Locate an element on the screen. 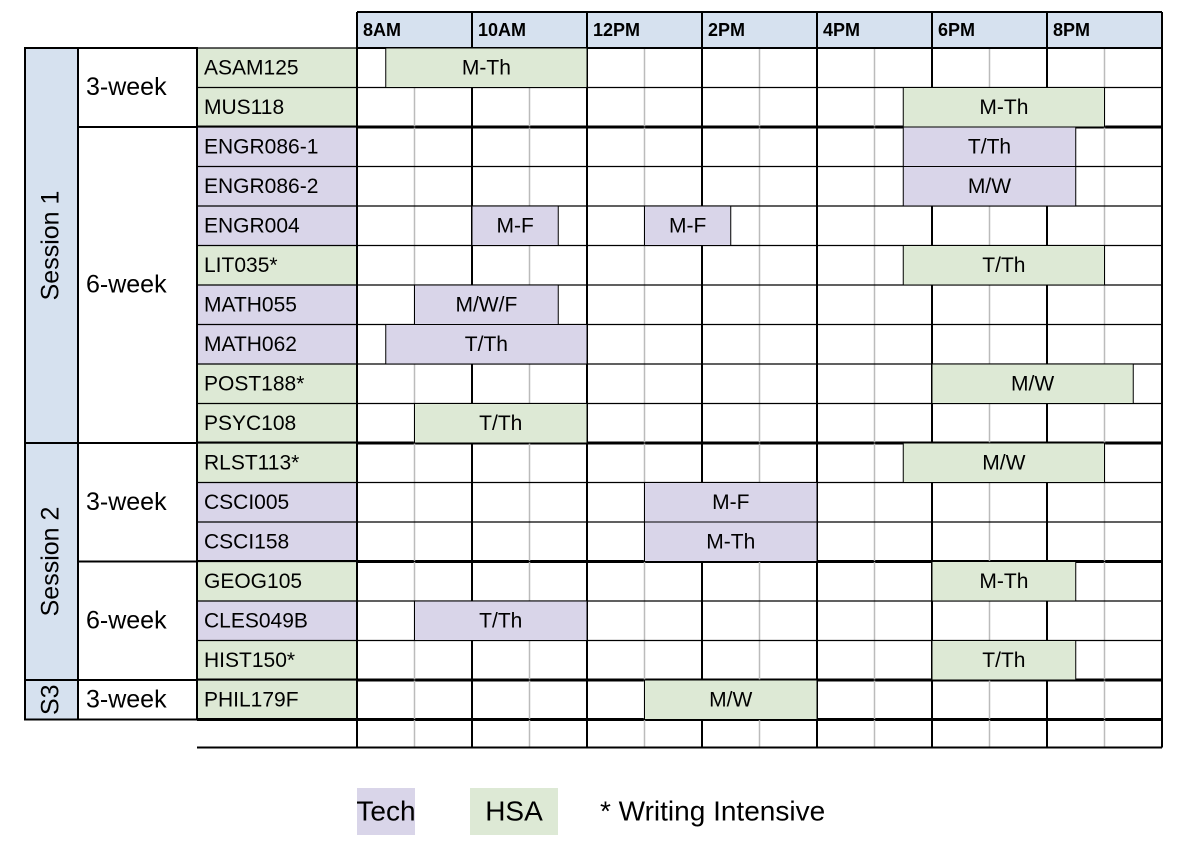 The width and height of the screenshot is (1200, 864). class-days: M/W/F is located at coordinates (486, 304).